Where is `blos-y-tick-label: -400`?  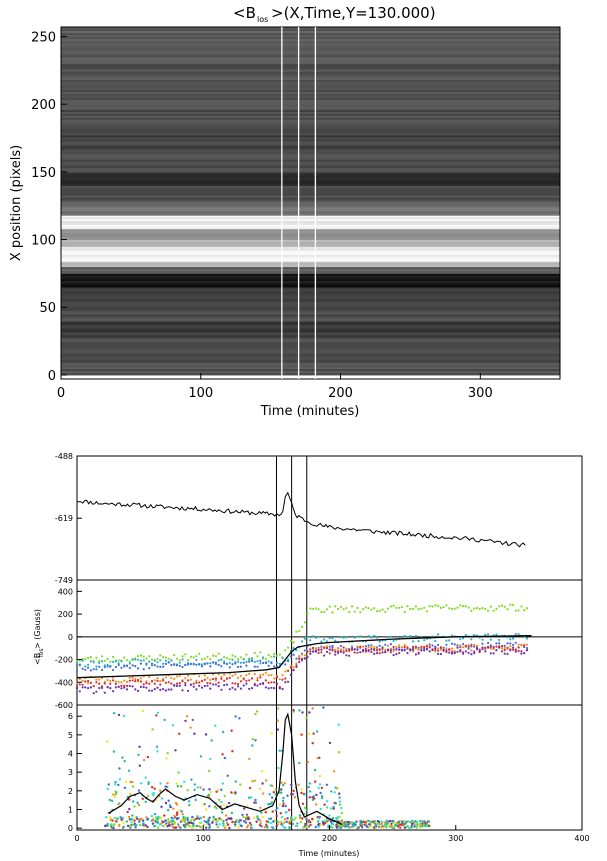
blos-y-tick-label: -400 is located at coordinates (64, 682).